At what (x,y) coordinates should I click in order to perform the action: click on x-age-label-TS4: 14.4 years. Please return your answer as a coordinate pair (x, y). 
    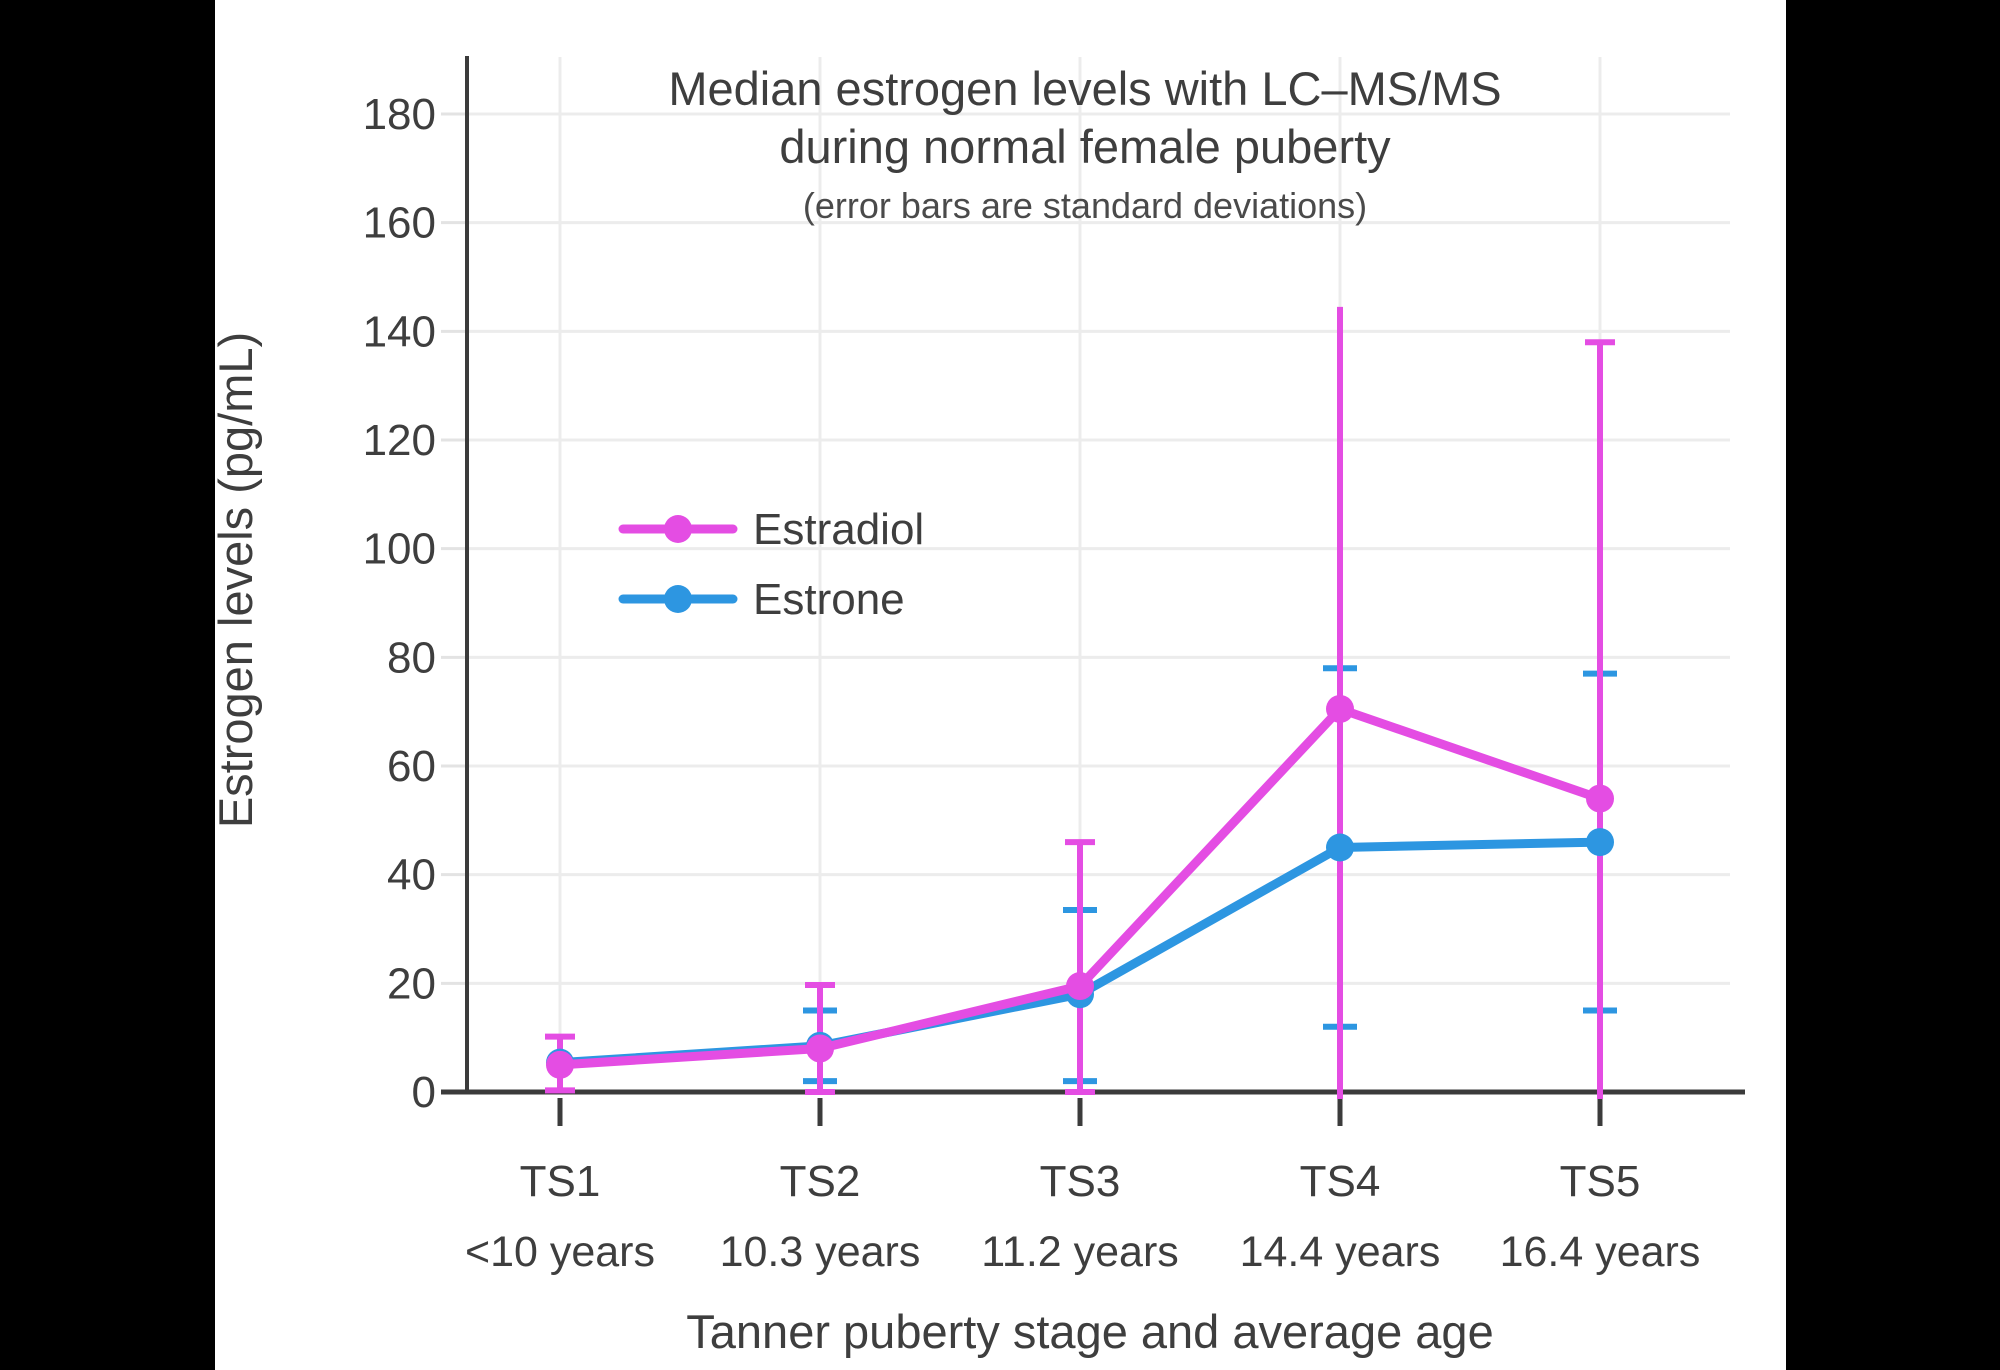
    Looking at the image, I should click on (1340, 1252).